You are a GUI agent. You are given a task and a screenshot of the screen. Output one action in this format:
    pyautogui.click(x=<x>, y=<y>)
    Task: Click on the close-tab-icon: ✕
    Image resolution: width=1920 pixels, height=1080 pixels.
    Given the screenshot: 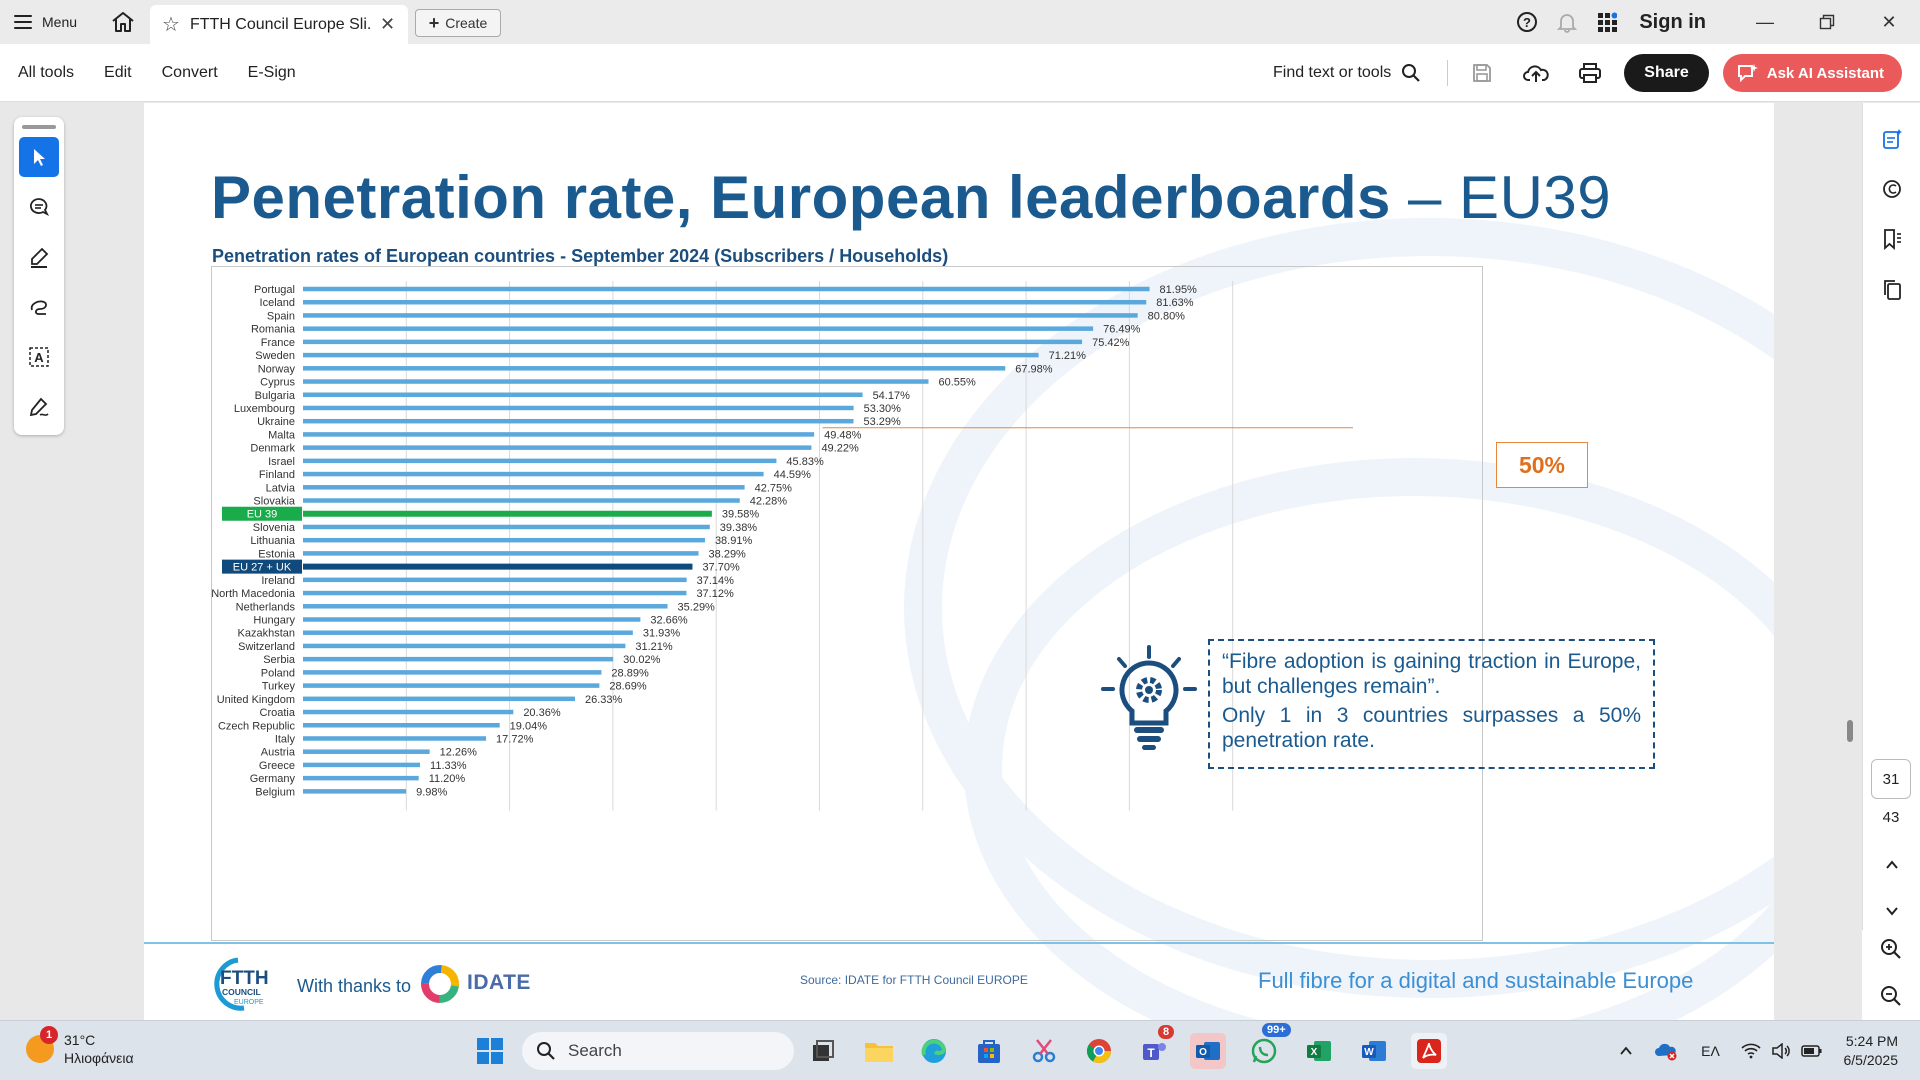 What is the action you would take?
    pyautogui.click(x=387, y=24)
    